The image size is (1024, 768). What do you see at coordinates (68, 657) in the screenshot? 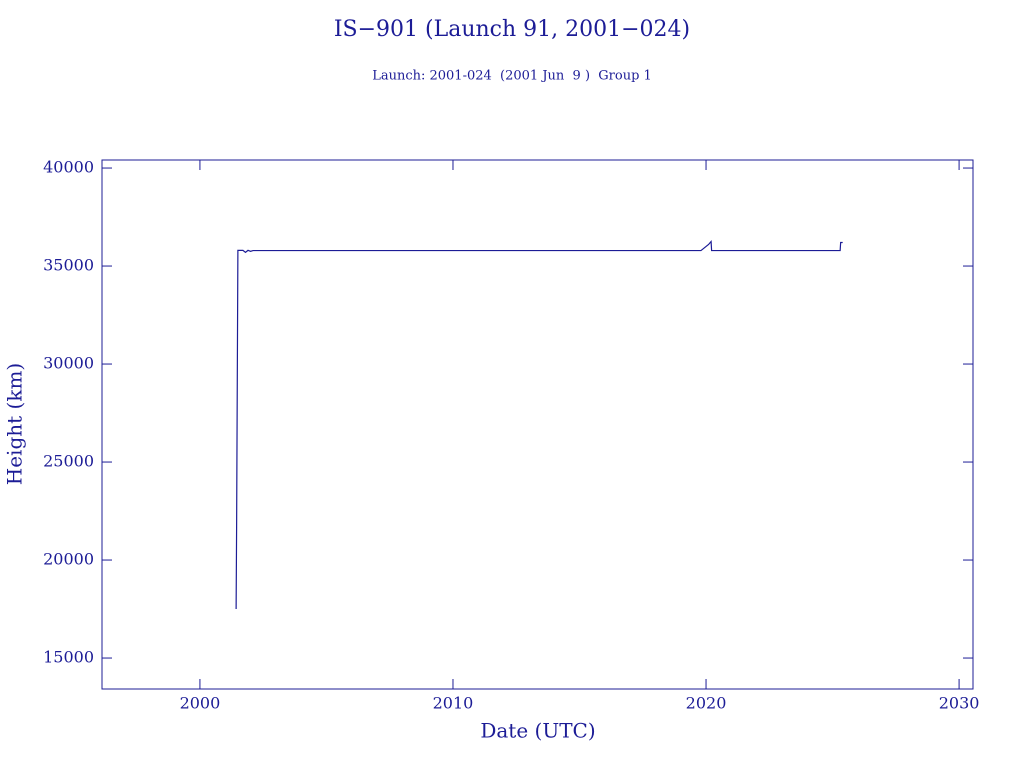
I see `y-tick-label: 15000` at bounding box center [68, 657].